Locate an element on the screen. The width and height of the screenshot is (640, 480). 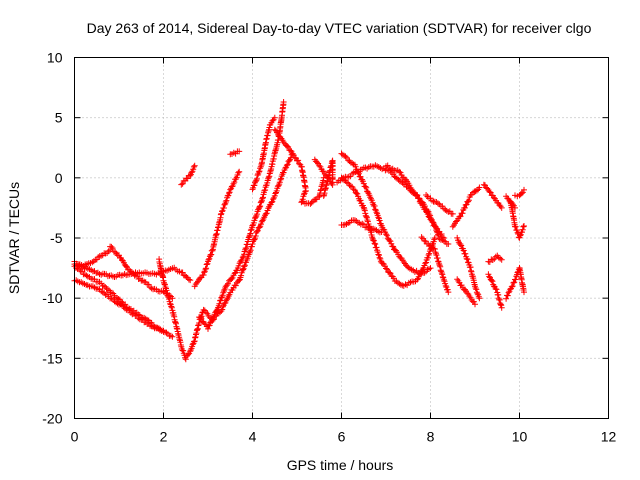
x-tick-label: 10 is located at coordinates (520, 437).